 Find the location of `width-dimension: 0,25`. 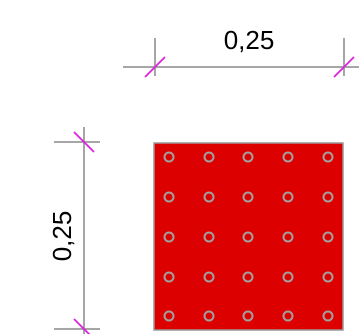

width-dimension: 0,25 is located at coordinates (241, 51).